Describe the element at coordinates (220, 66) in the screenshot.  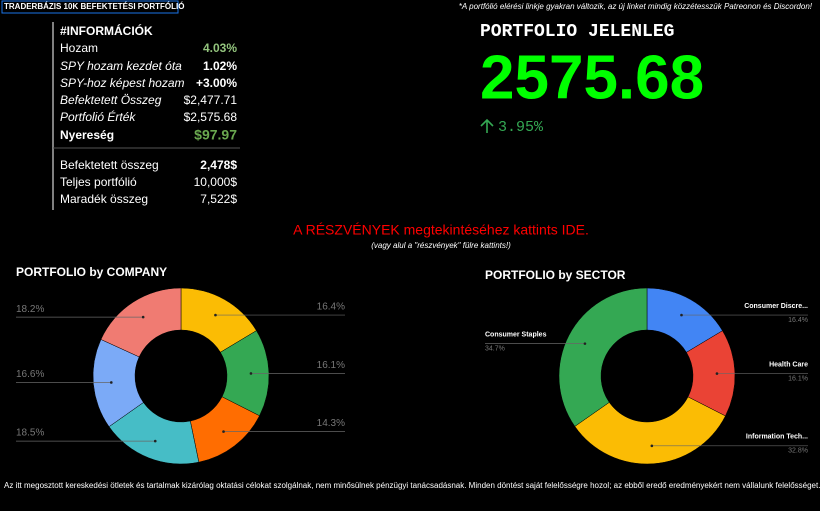
I see `info-value: 1.02%` at that location.